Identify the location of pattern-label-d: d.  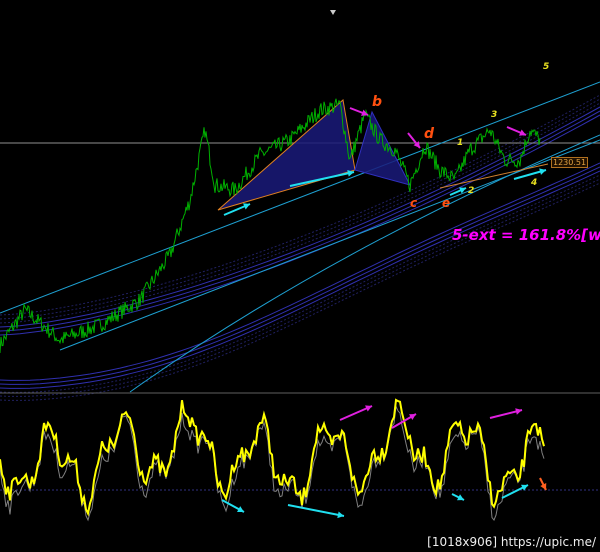
(429, 134).